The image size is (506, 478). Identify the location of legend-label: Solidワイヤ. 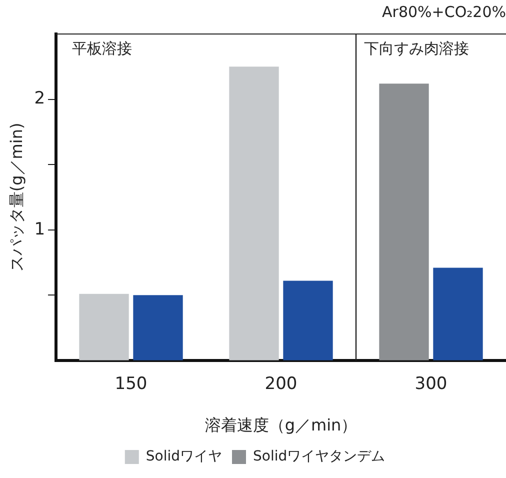
(184, 456).